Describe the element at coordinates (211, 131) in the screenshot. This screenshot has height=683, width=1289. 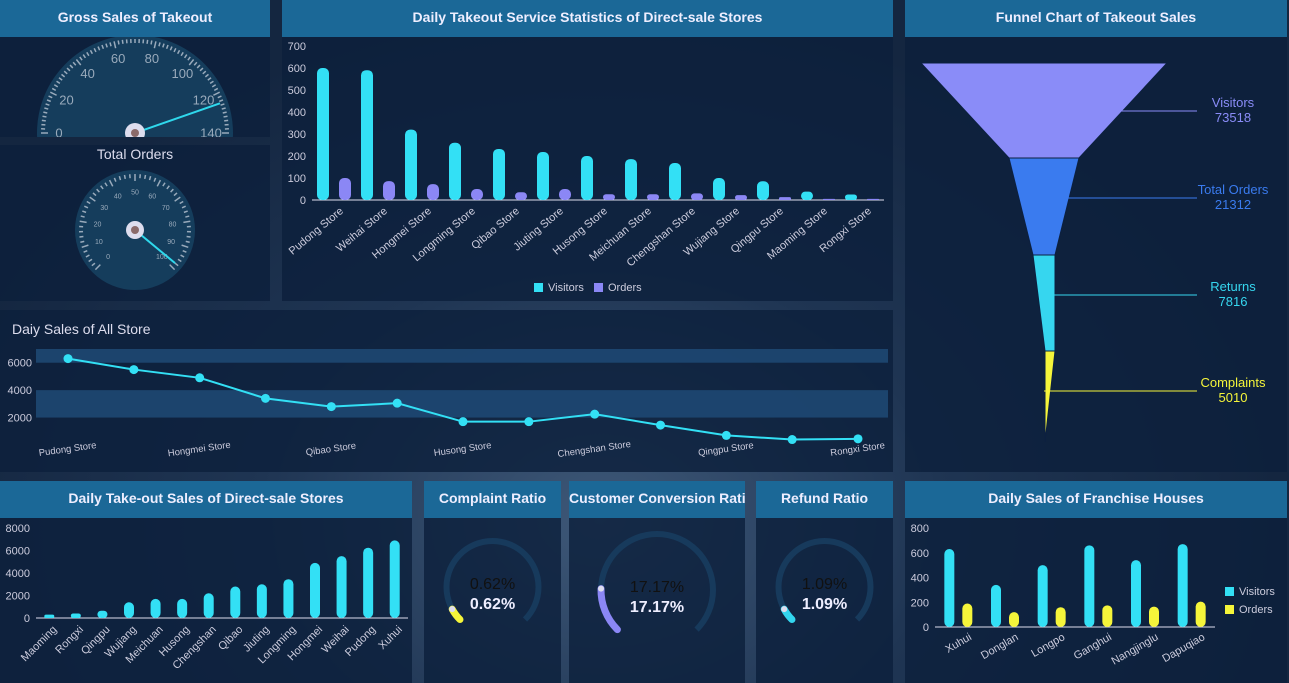
I see `gauge-tick-label: 140` at that location.